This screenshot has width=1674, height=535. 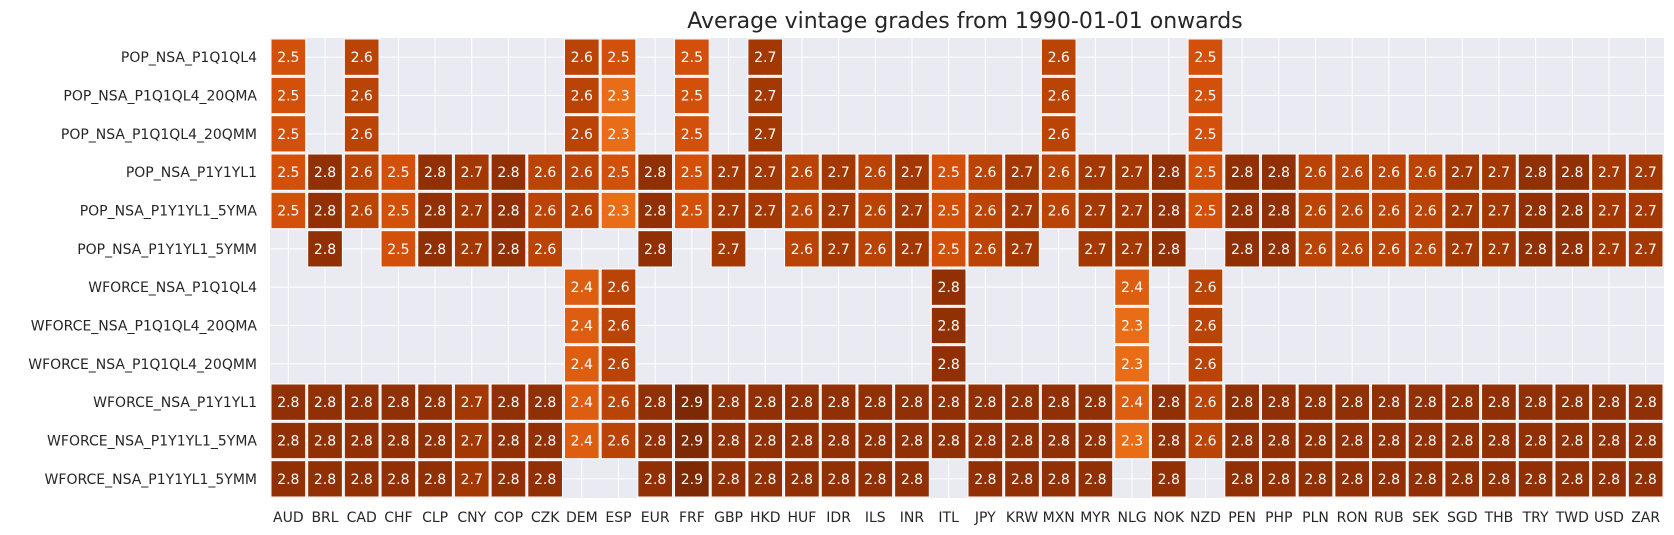 I want to click on column-label-ils: ILS, so click(x=875, y=518).